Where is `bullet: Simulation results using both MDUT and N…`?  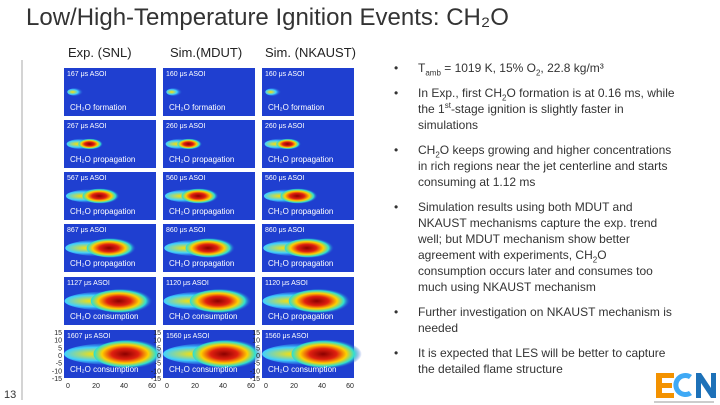
bullet: Simulation results using both MDUT and N… is located at coordinates (534, 247).